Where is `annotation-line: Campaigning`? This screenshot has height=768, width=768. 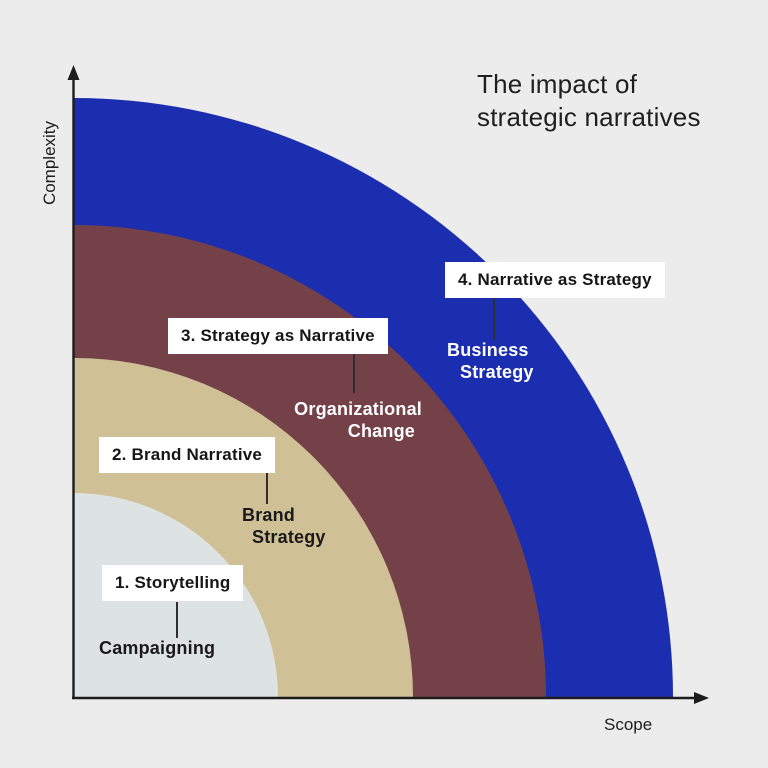
annotation-line: Campaigning is located at coordinates (157, 648).